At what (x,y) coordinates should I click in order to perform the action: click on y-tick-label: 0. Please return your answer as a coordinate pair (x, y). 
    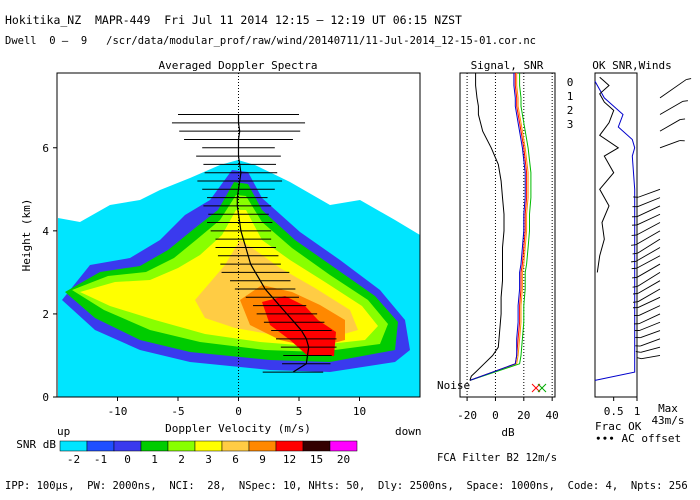
    Looking at the image, I should click on (45, 397).